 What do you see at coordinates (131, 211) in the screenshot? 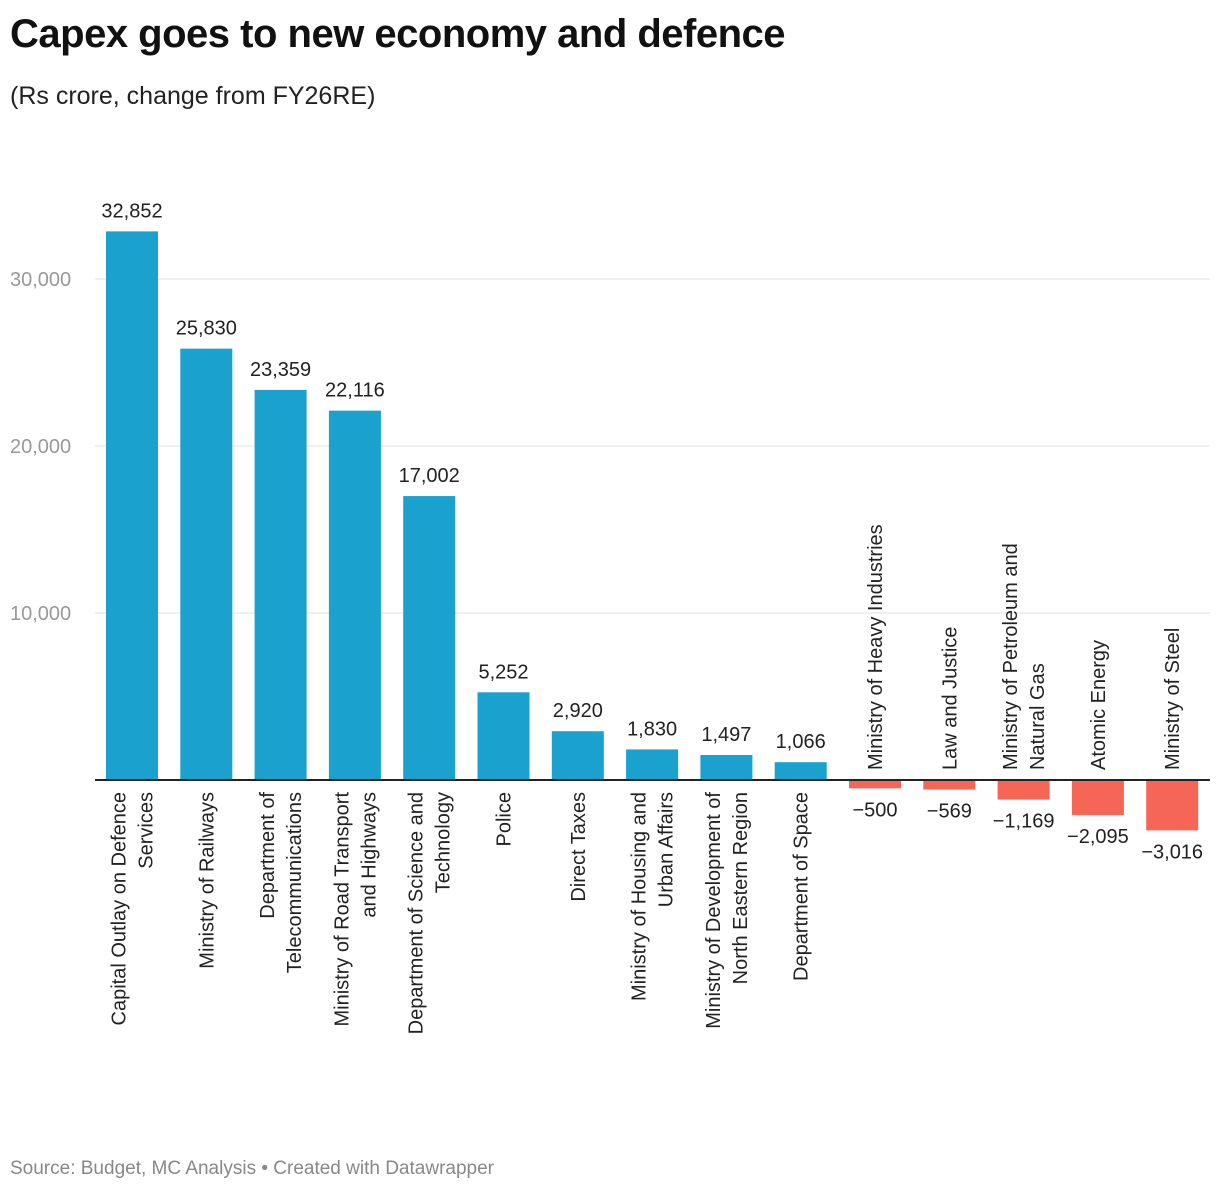
I see `value-label: 32,852` at bounding box center [131, 211].